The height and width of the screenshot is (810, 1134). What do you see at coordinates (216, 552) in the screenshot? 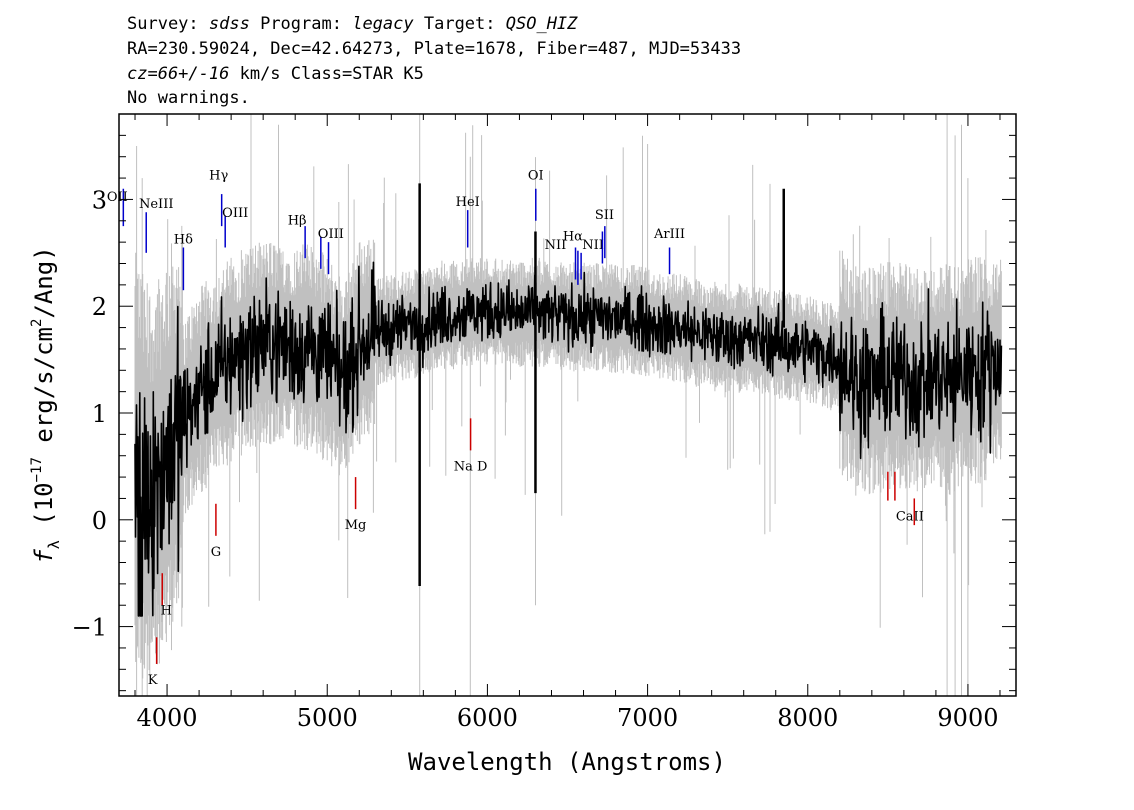
I see `absorption-label-2: G` at bounding box center [216, 552].